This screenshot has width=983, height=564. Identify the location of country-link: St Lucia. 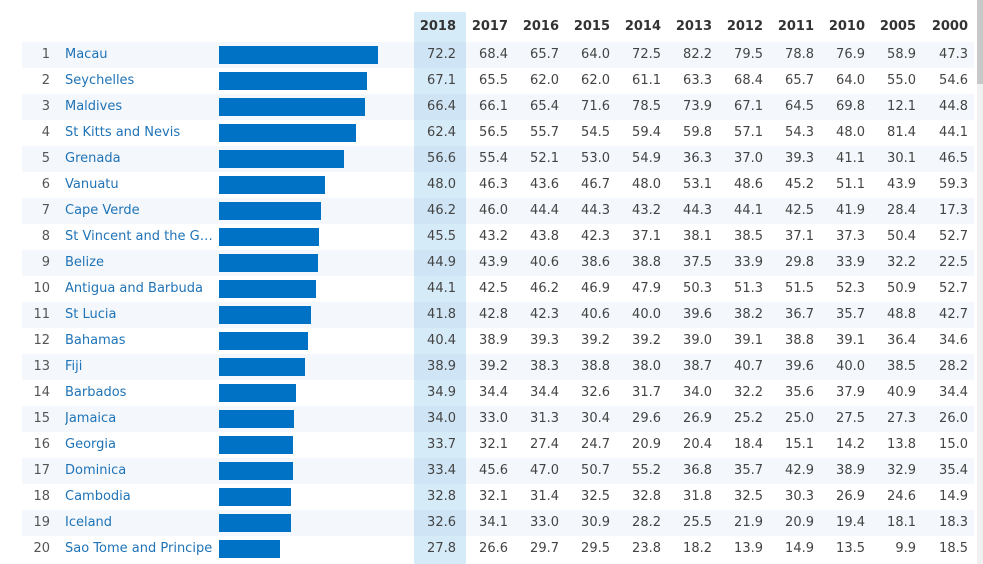
(91, 314).